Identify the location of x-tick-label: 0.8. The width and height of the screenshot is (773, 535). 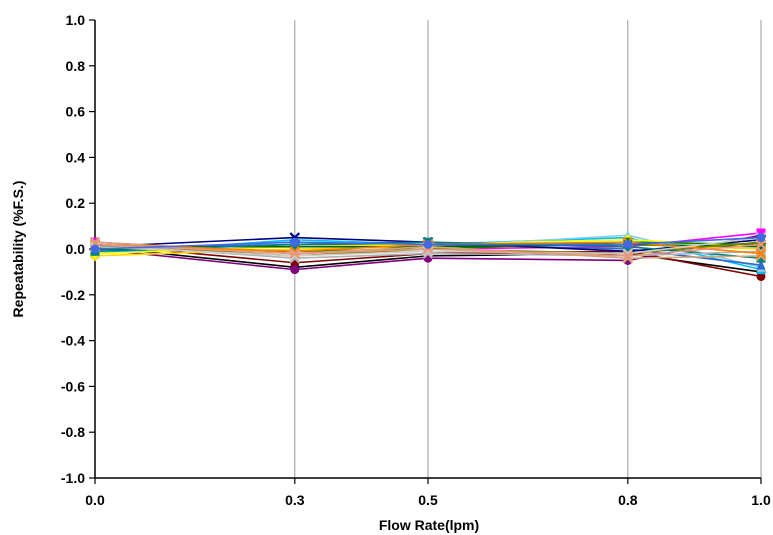
(628, 500).